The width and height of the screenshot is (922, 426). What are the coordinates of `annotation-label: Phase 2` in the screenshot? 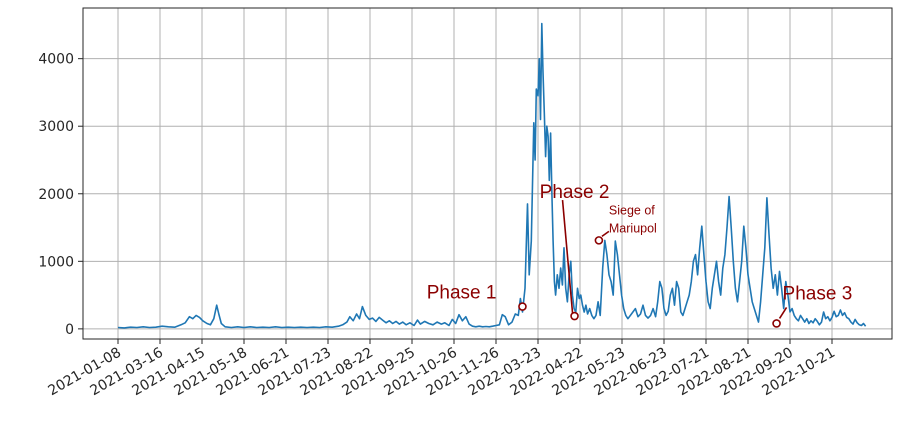 It's located at (575, 192).